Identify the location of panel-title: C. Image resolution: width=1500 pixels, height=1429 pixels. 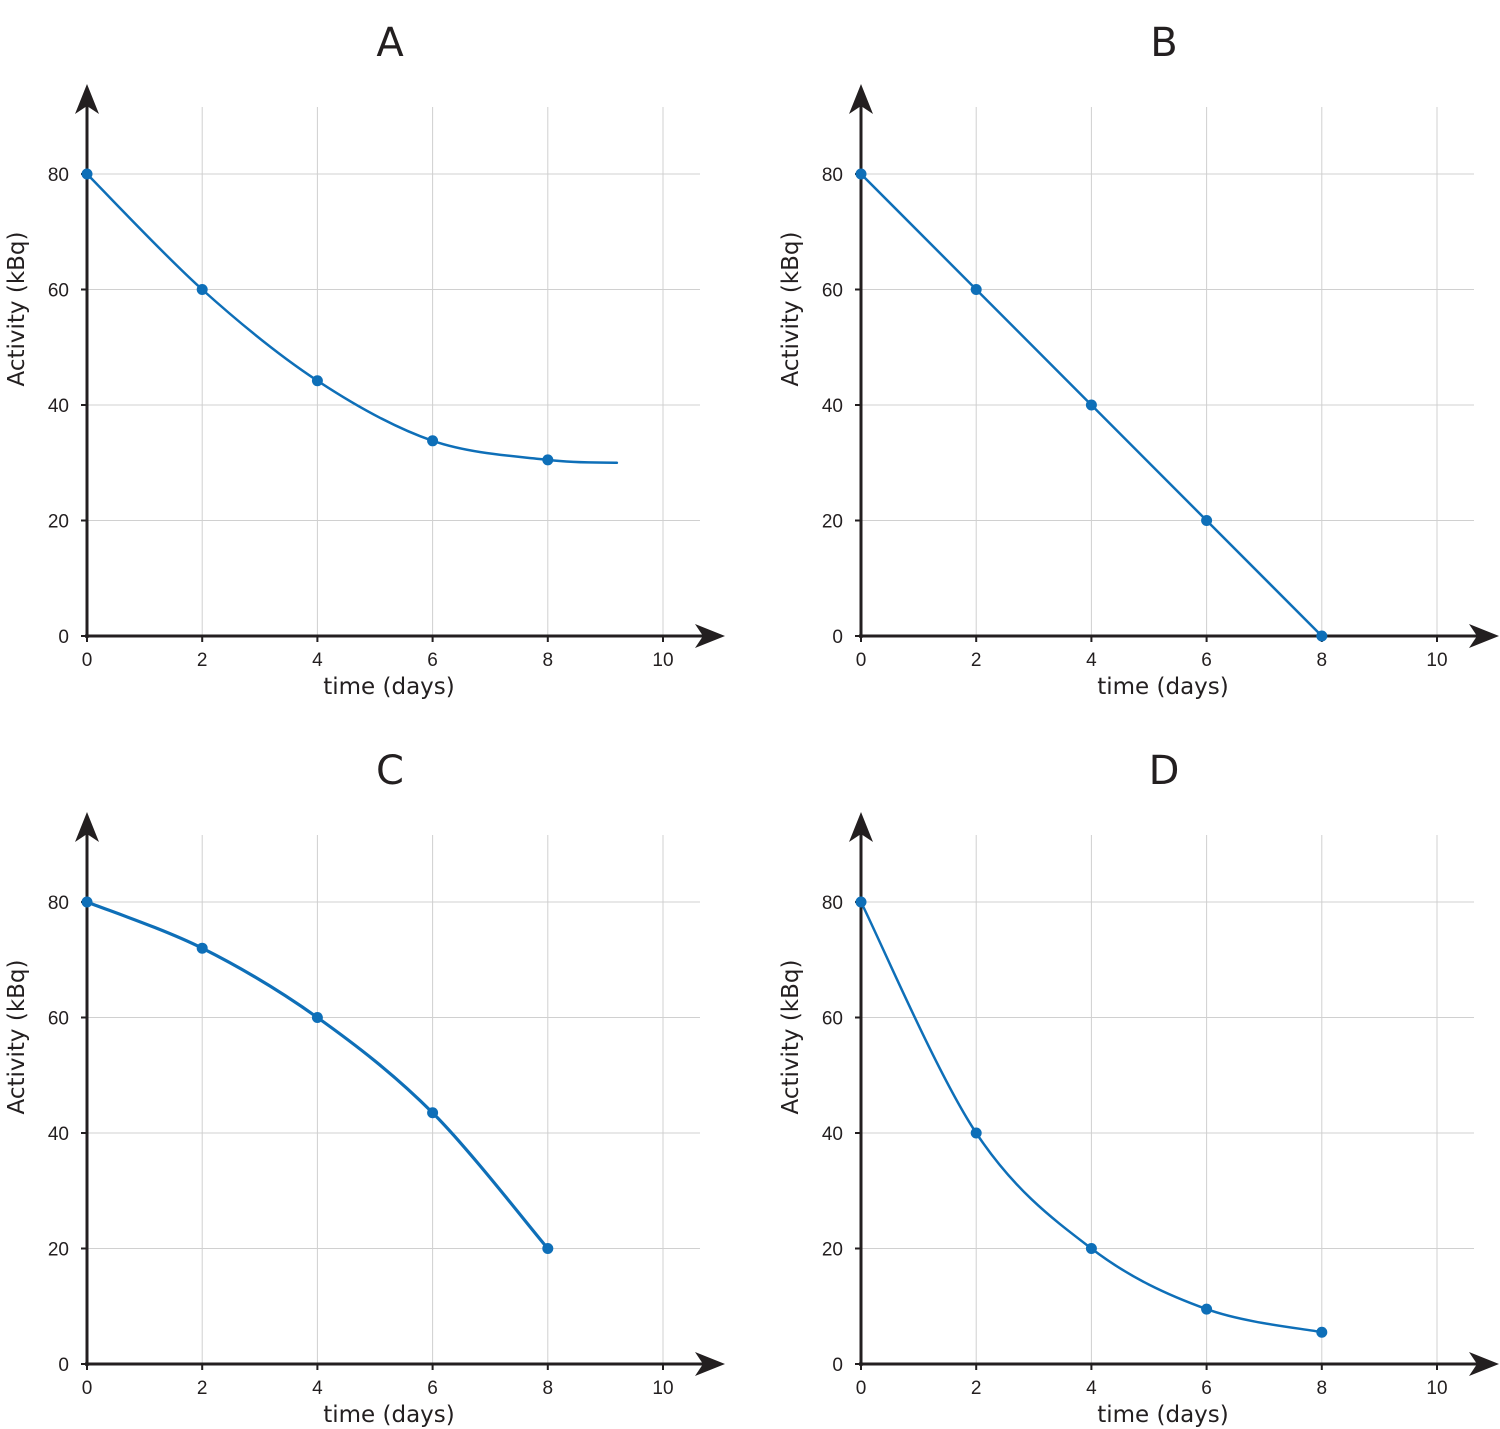
(390, 771).